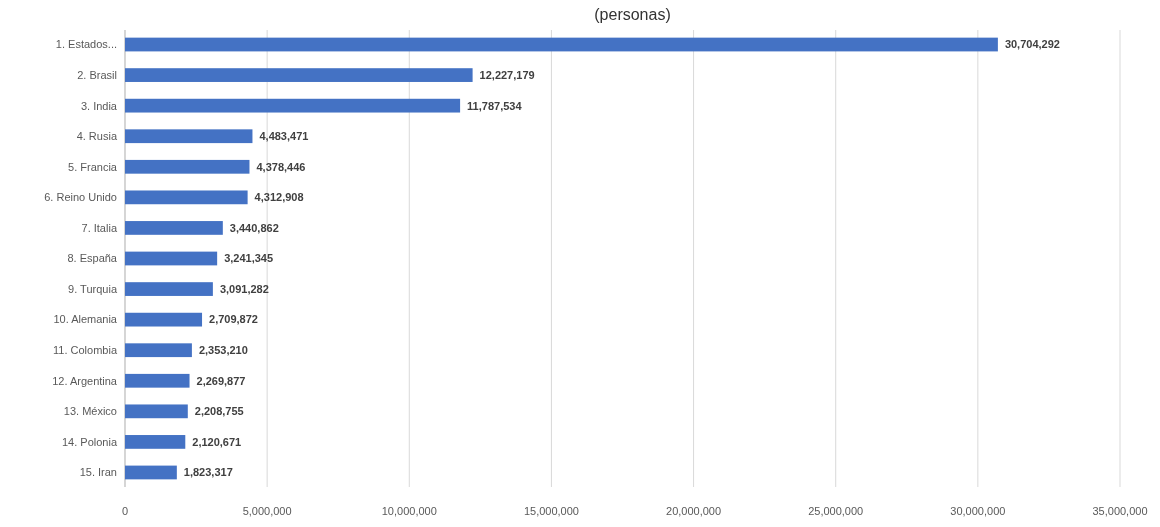  What do you see at coordinates (208, 472) in the screenshot?
I see `data-label: 1,823,317` at bounding box center [208, 472].